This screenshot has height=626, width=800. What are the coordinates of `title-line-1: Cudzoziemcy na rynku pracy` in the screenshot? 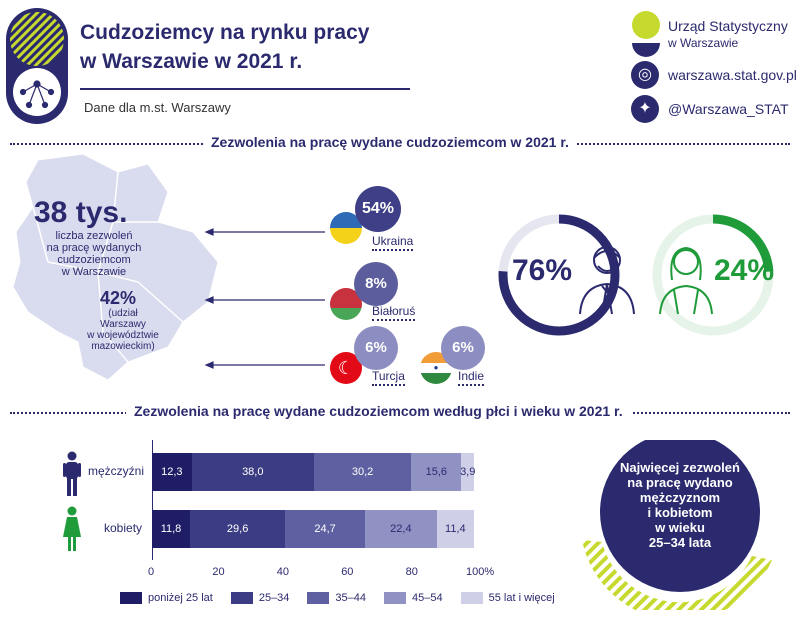 It's located at (225, 32).